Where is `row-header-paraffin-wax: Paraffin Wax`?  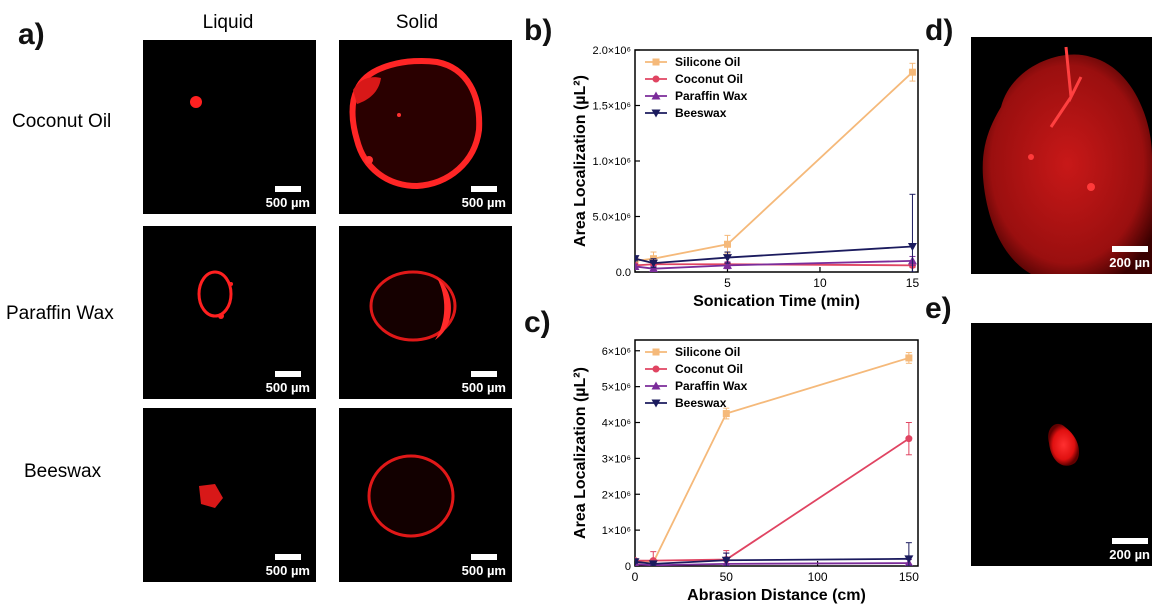 row-header-paraffin-wax: Paraffin Wax is located at coordinates (60, 313).